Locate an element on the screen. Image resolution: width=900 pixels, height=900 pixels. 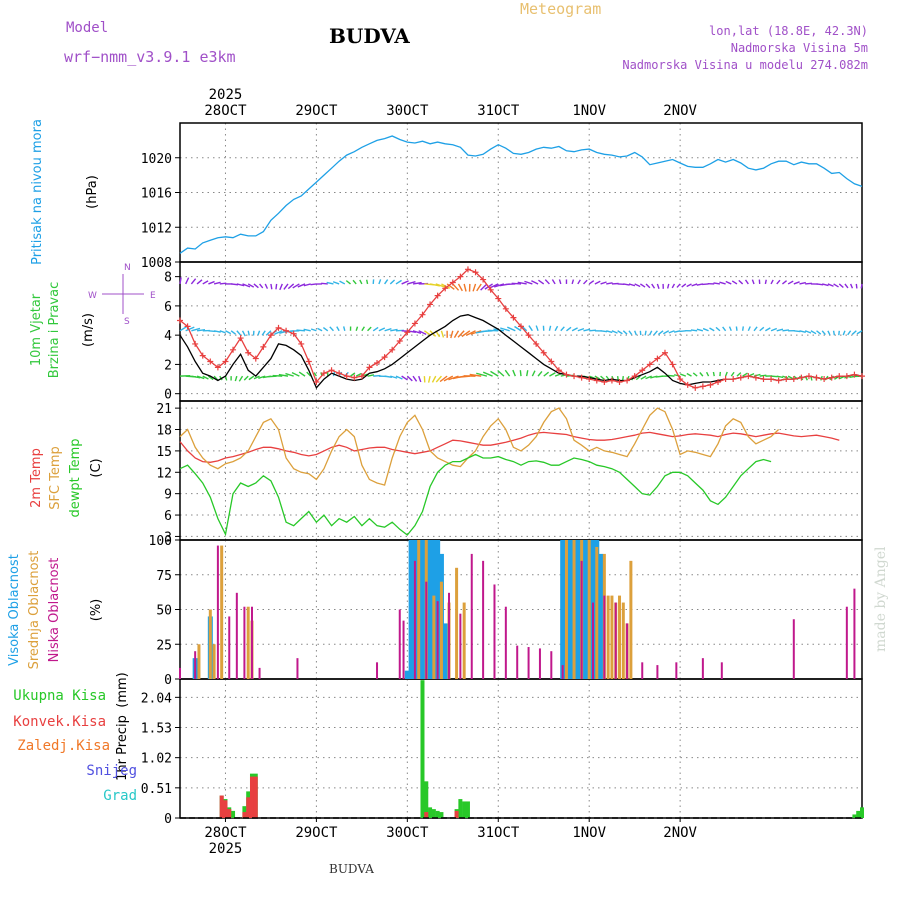
wind-ylabel: 10m Vjetar is located at coordinates (36, 329).